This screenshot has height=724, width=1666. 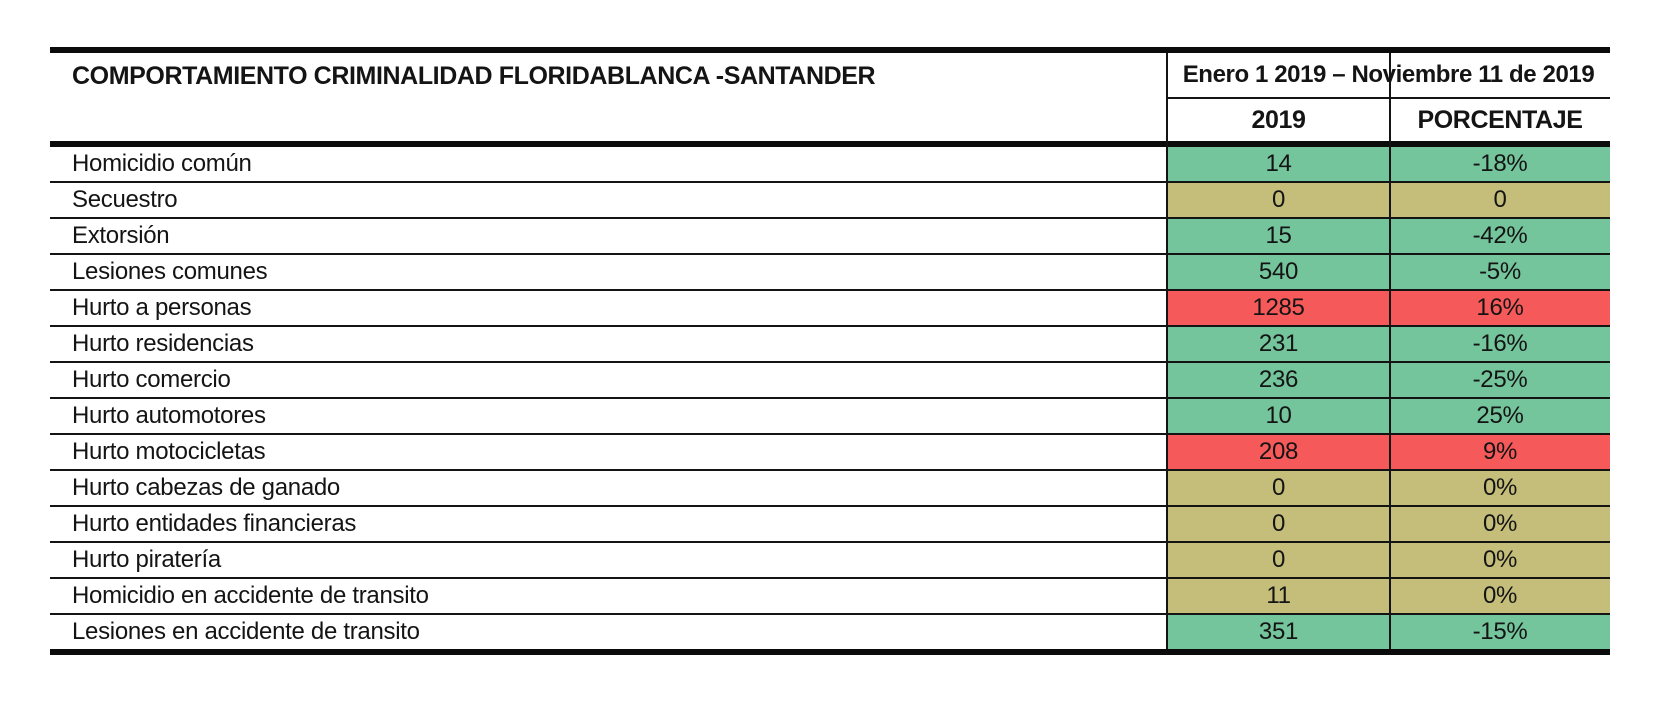 I want to click on row-label: Secuestro, so click(x=125, y=199).